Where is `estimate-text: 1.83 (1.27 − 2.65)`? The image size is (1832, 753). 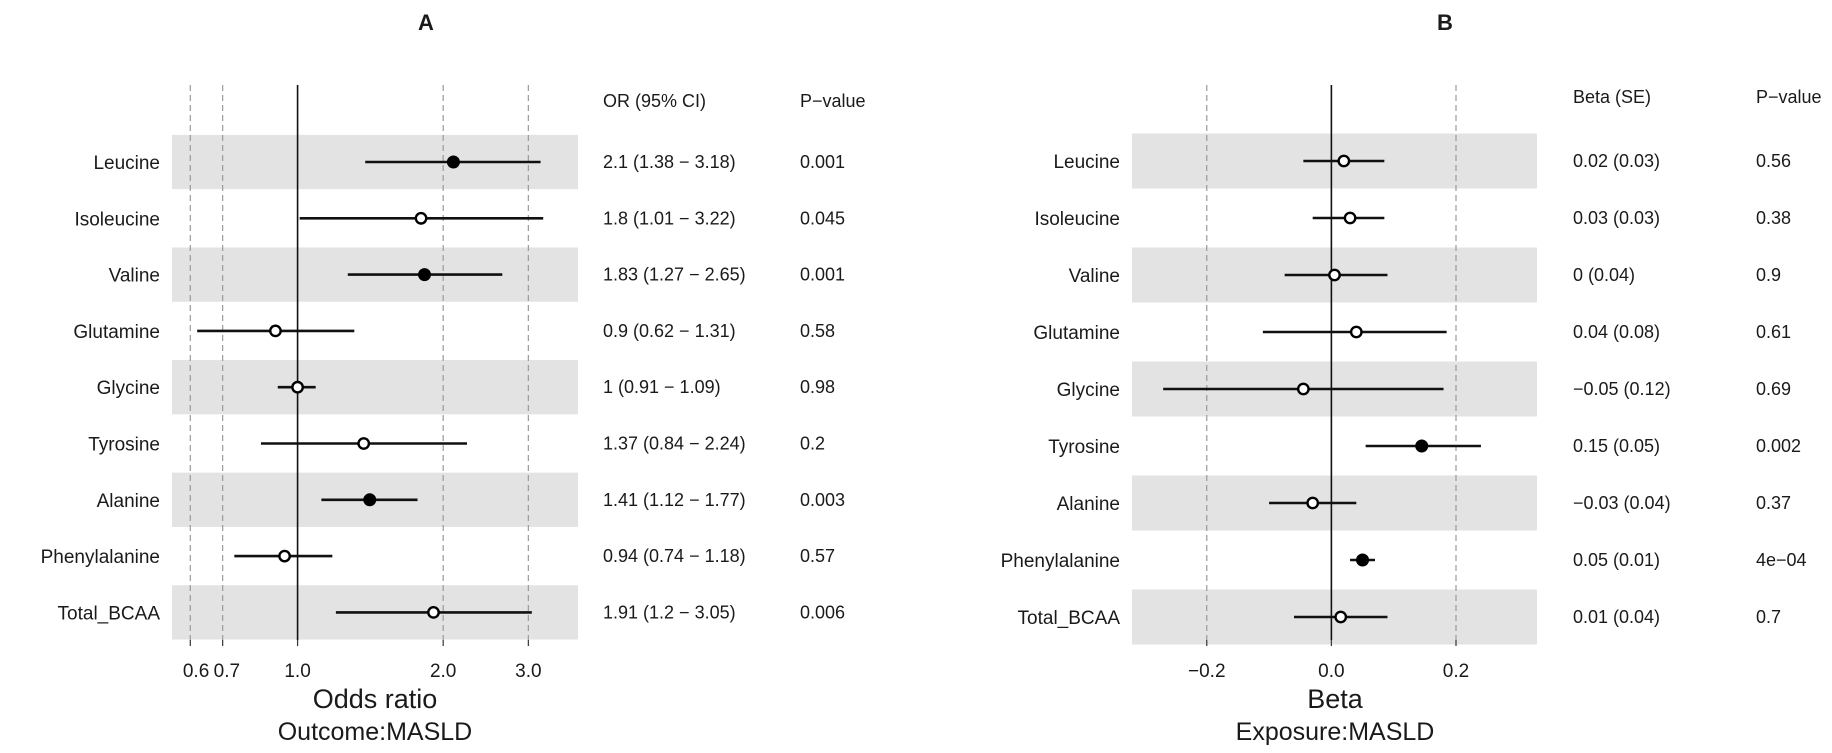 estimate-text: 1.83 (1.27 − 2.65) is located at coordinates (674, 275).